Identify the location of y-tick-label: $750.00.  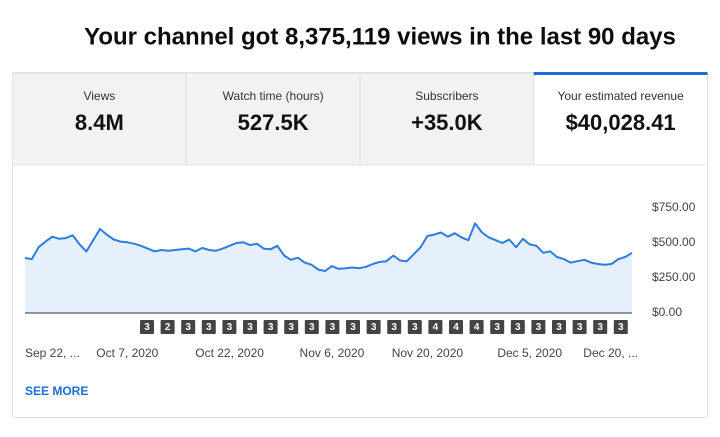
(674, 207).